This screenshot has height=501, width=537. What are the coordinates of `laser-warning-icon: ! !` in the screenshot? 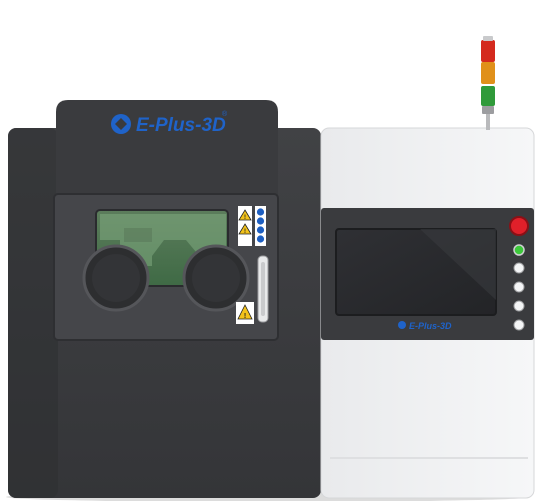 It's located at (245, 226).